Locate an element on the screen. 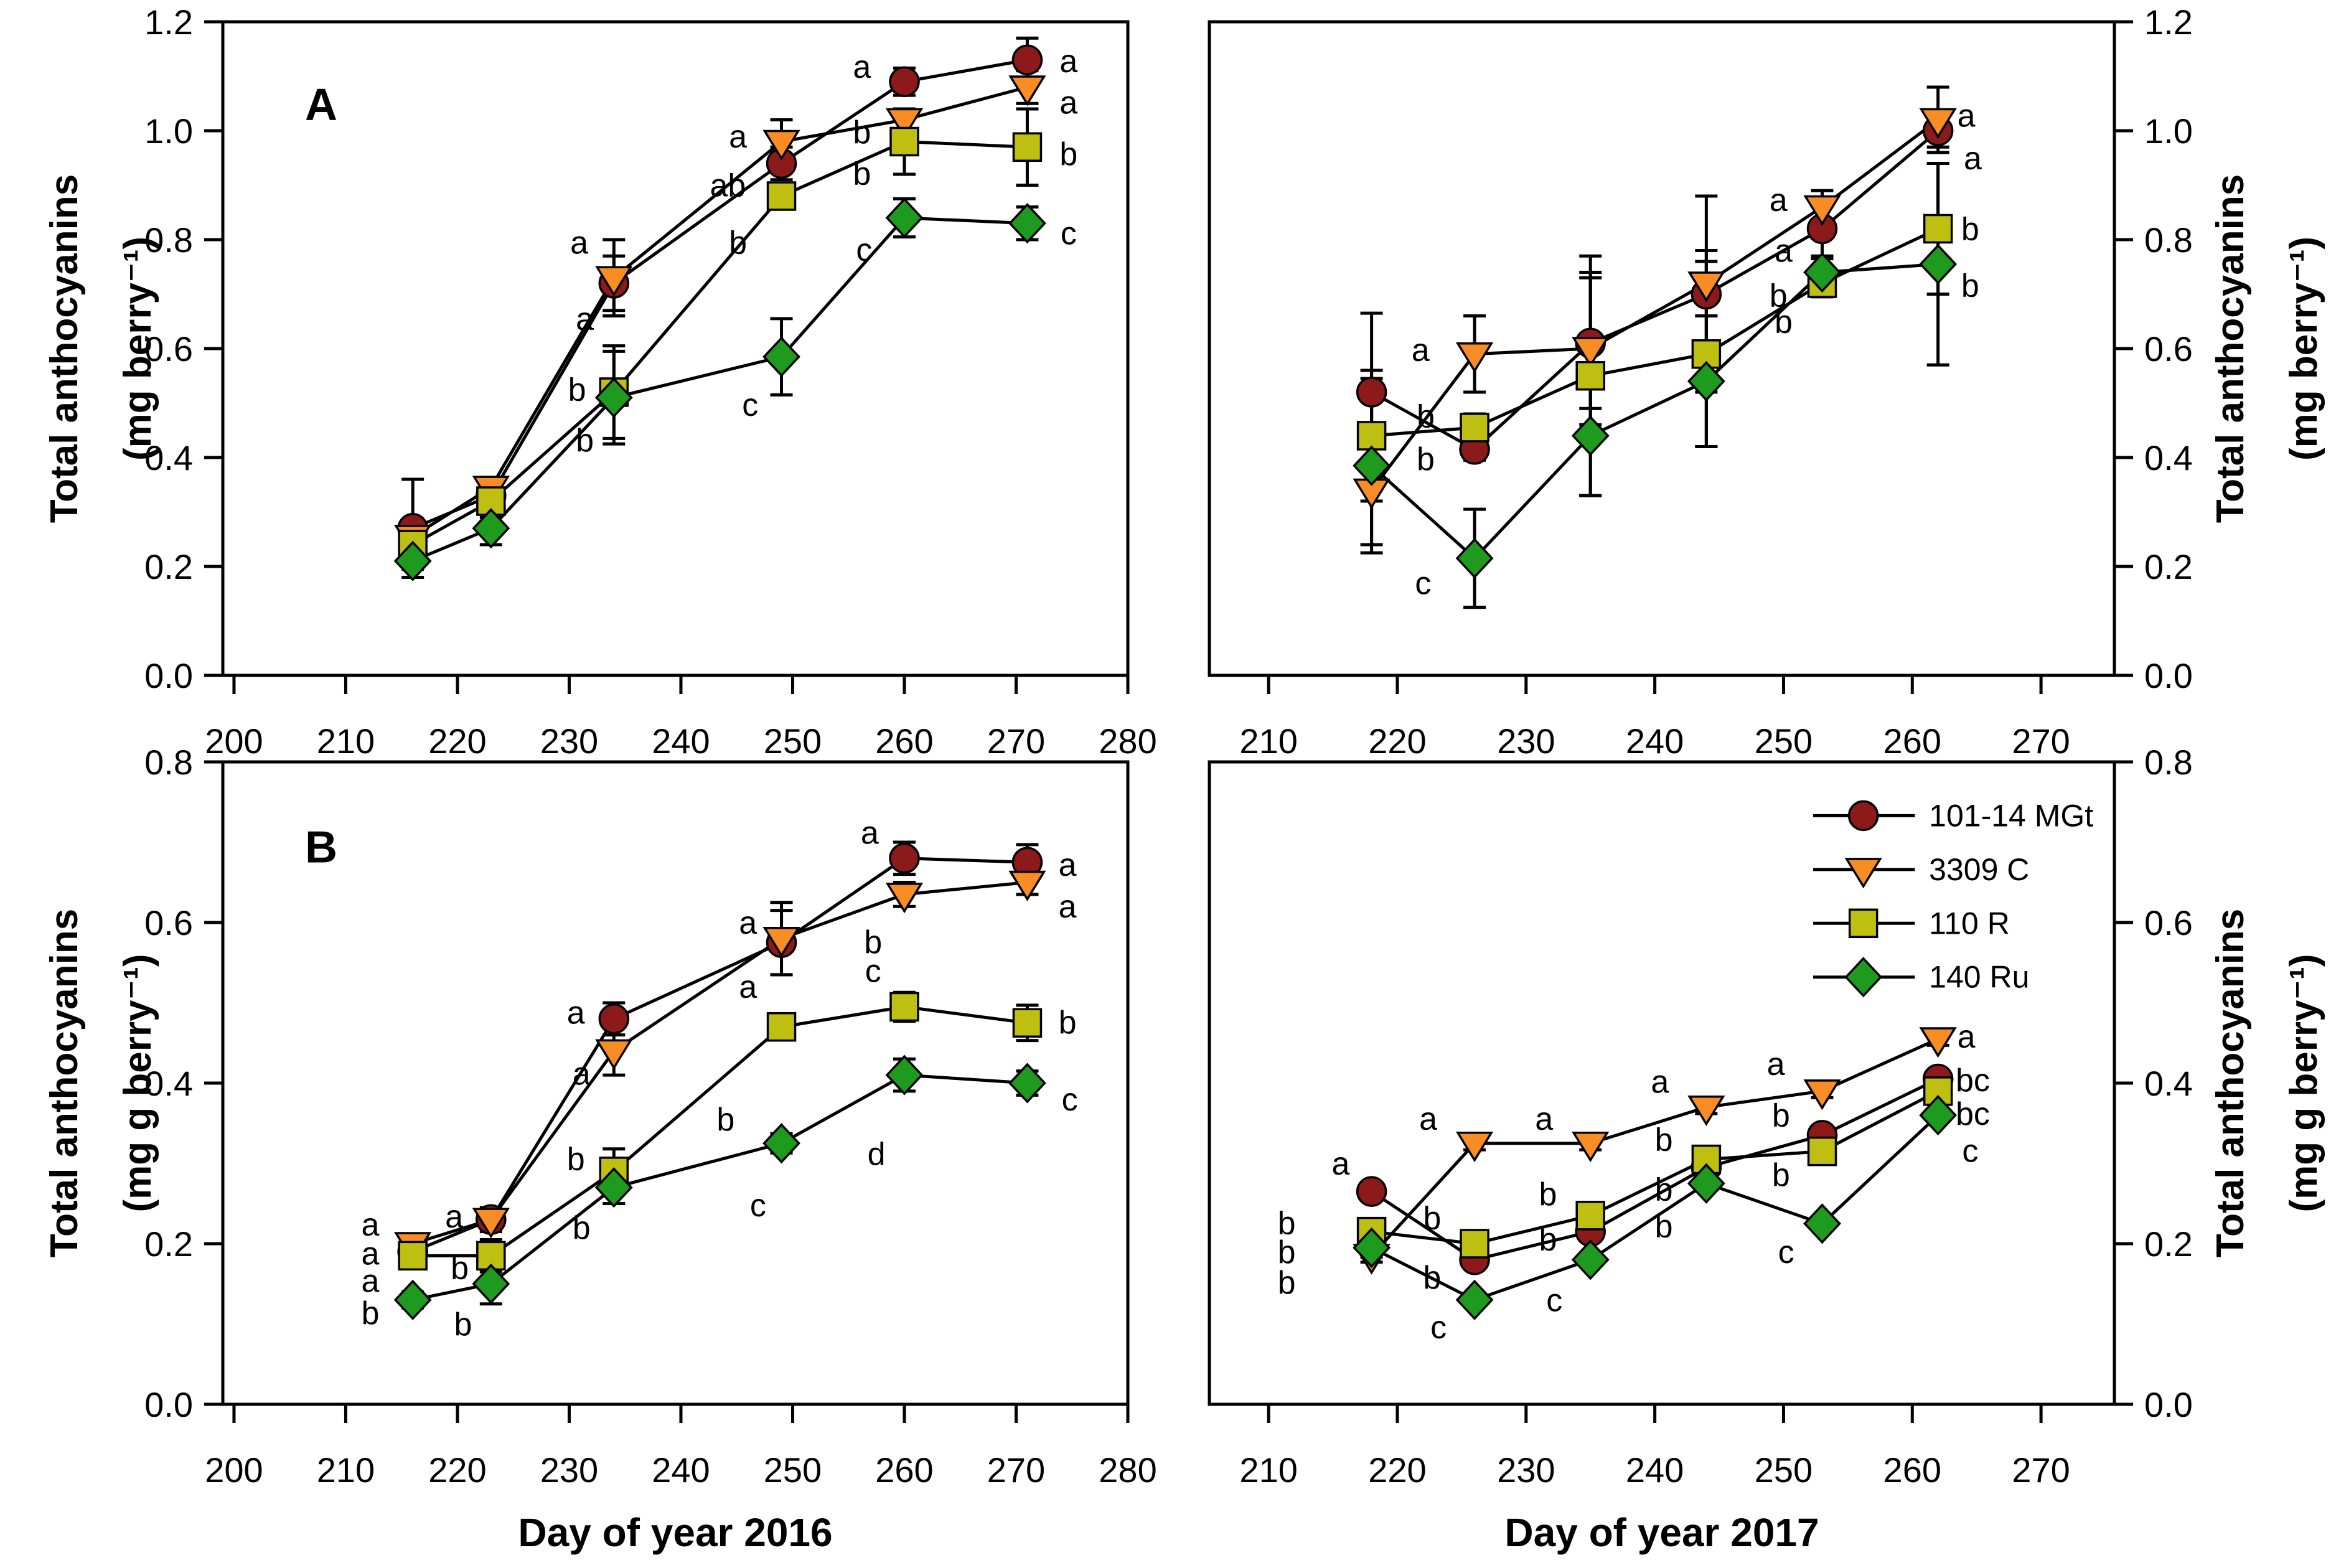  y-axis-title-bottom-left: Total anthocyanins (mg g berry⁻¹) is located at coordinates (101, 1083).